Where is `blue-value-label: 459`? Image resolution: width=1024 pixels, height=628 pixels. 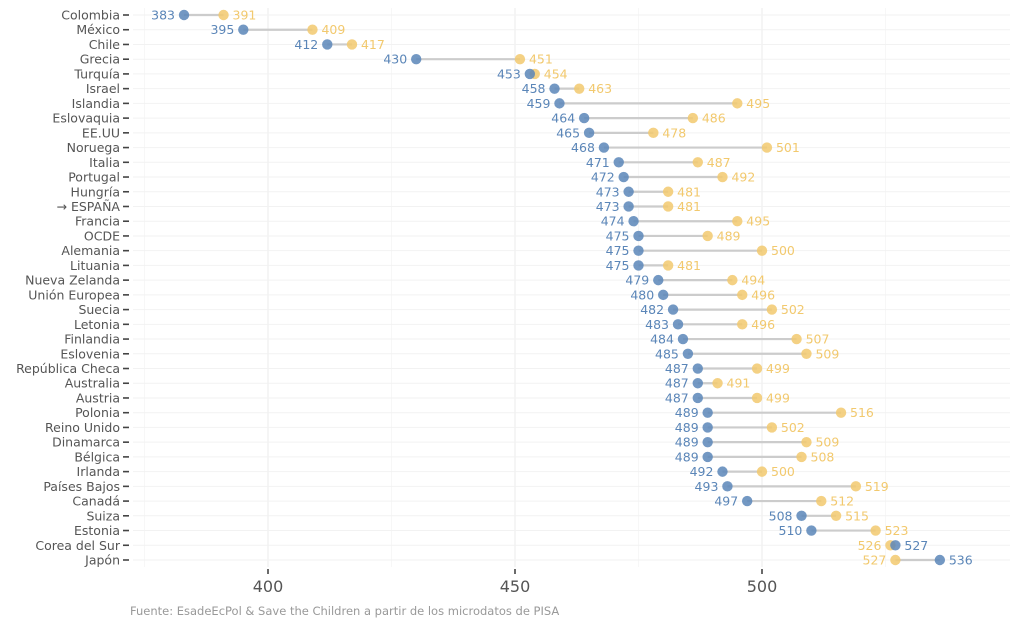
blue-value-label: 459 is located at coordinates (539, 103).